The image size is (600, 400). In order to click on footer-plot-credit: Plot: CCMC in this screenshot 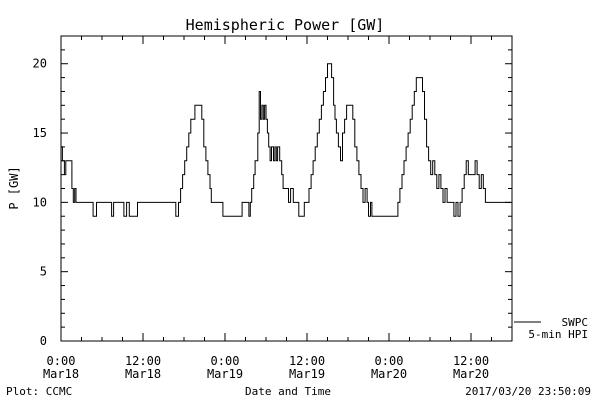, I will do `click(39, 391)`.